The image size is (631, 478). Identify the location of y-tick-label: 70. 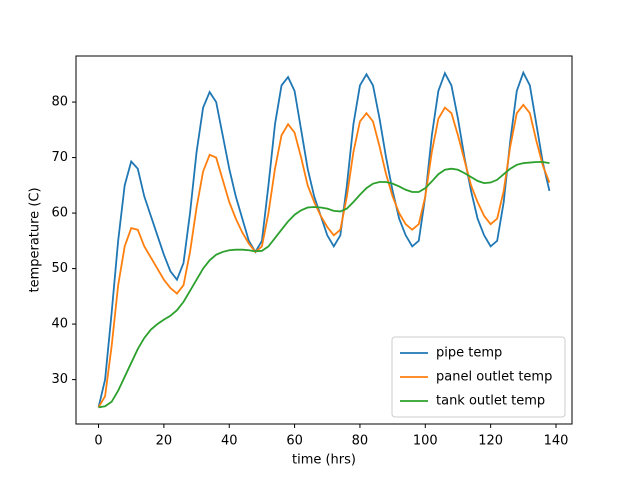
(59, 157).